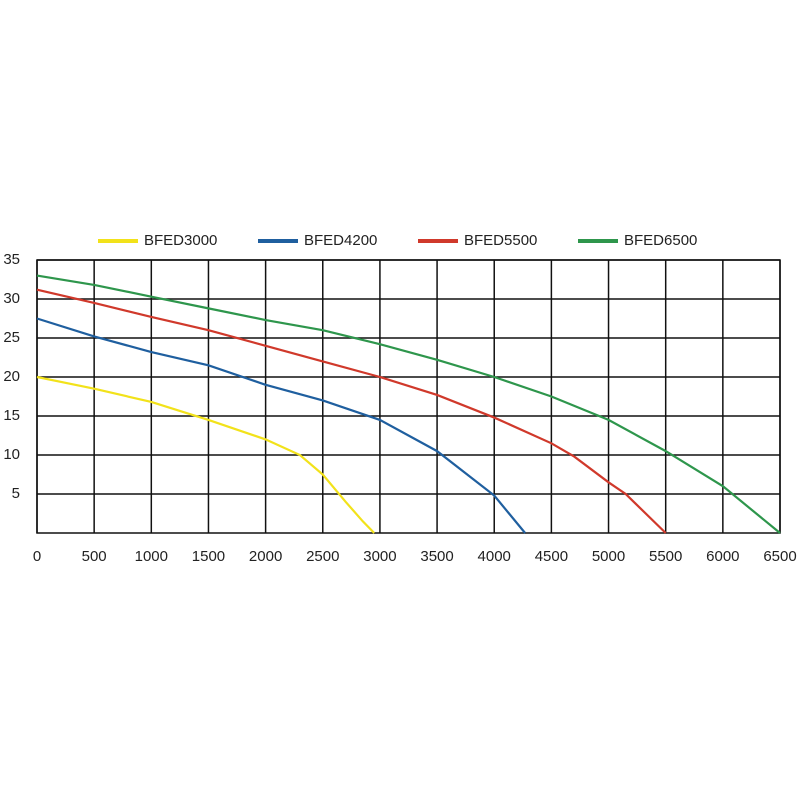  Describe the element at coordinates (208, 556) in the screenshot. I see `x-tick-label: 1500` at that location.